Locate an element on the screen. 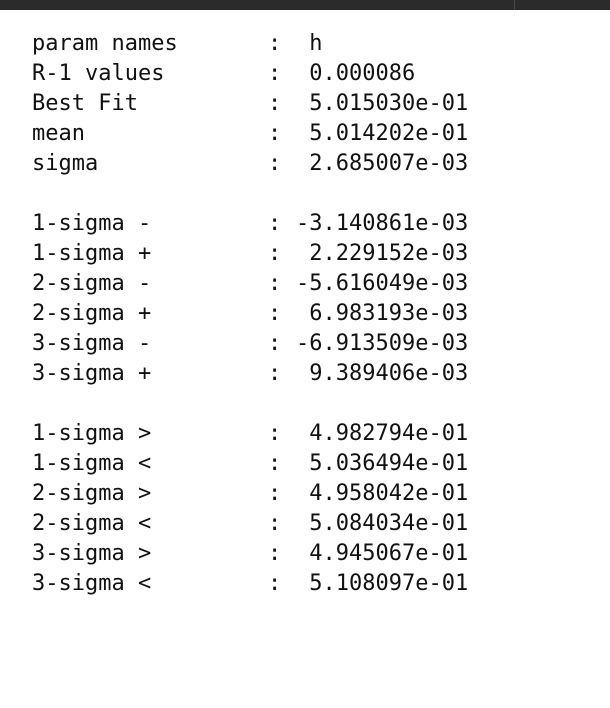 This screenshot has width=610, height=708. param-label: 2-sigma - is located at coordinates (92, 283).